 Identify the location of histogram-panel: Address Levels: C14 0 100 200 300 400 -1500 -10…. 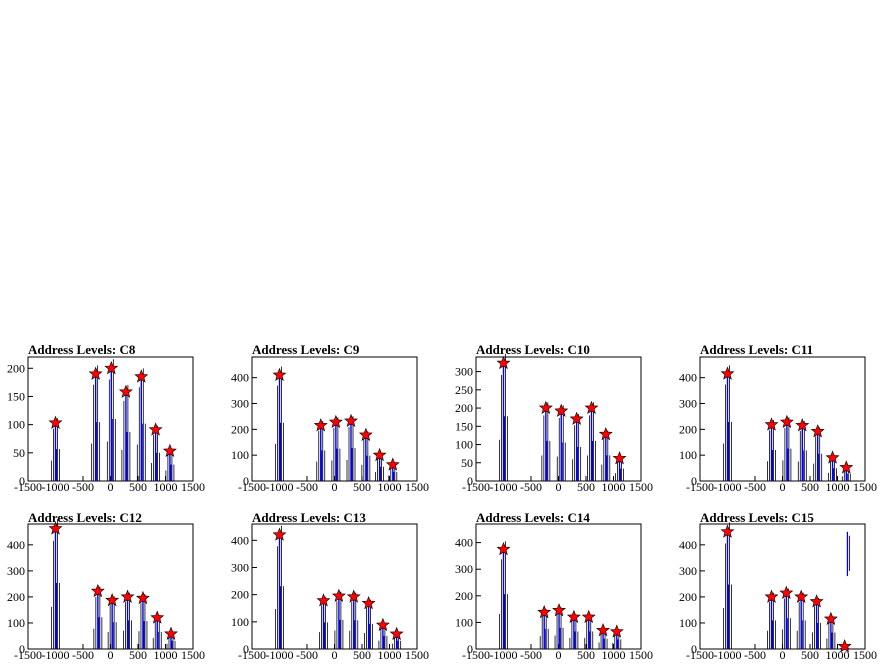
(554, 586).